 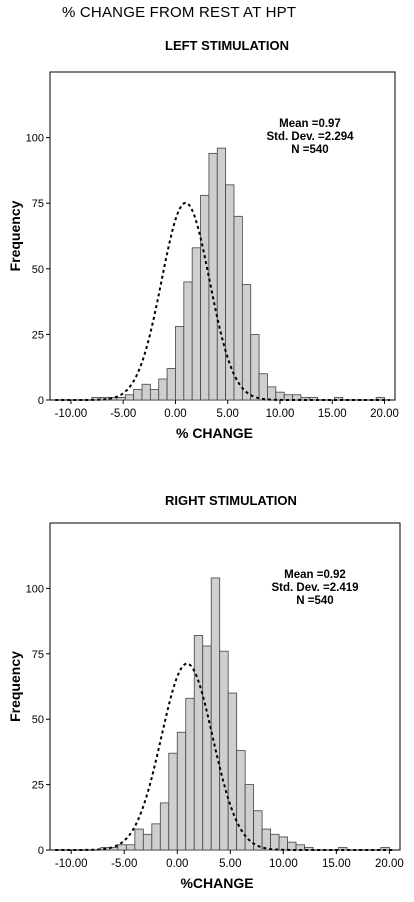 What do you see at coordinates (179, 12) in the screenshot?
I see `page-title: % CHANGE FROM REST AT HPT` at bounding box center [179, 12].